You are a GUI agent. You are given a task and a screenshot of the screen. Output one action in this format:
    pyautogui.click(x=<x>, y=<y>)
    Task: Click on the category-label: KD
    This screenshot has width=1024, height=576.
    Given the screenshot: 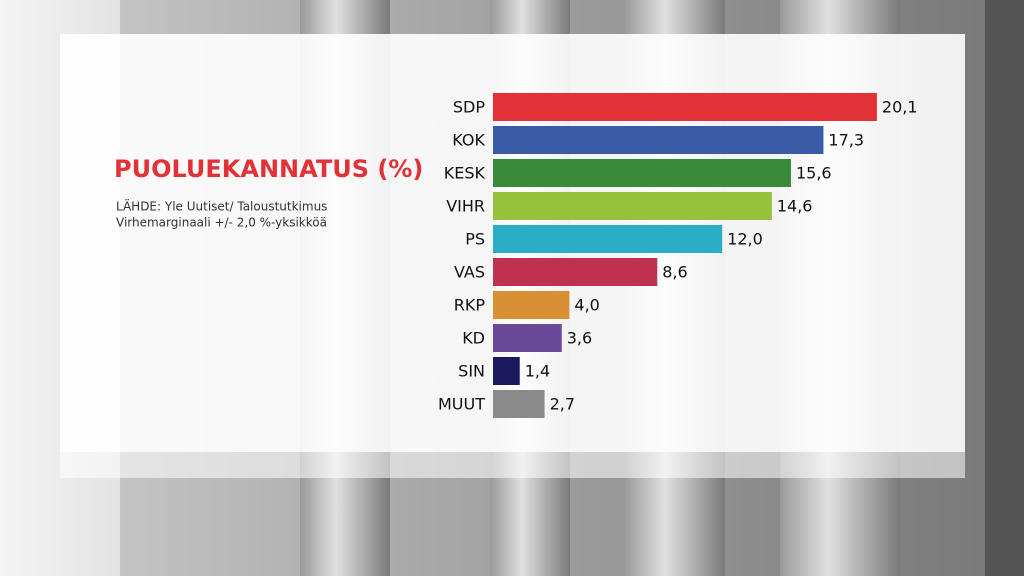 What is the action you would take?
    pyautogui.click(x=473, y=338)
    